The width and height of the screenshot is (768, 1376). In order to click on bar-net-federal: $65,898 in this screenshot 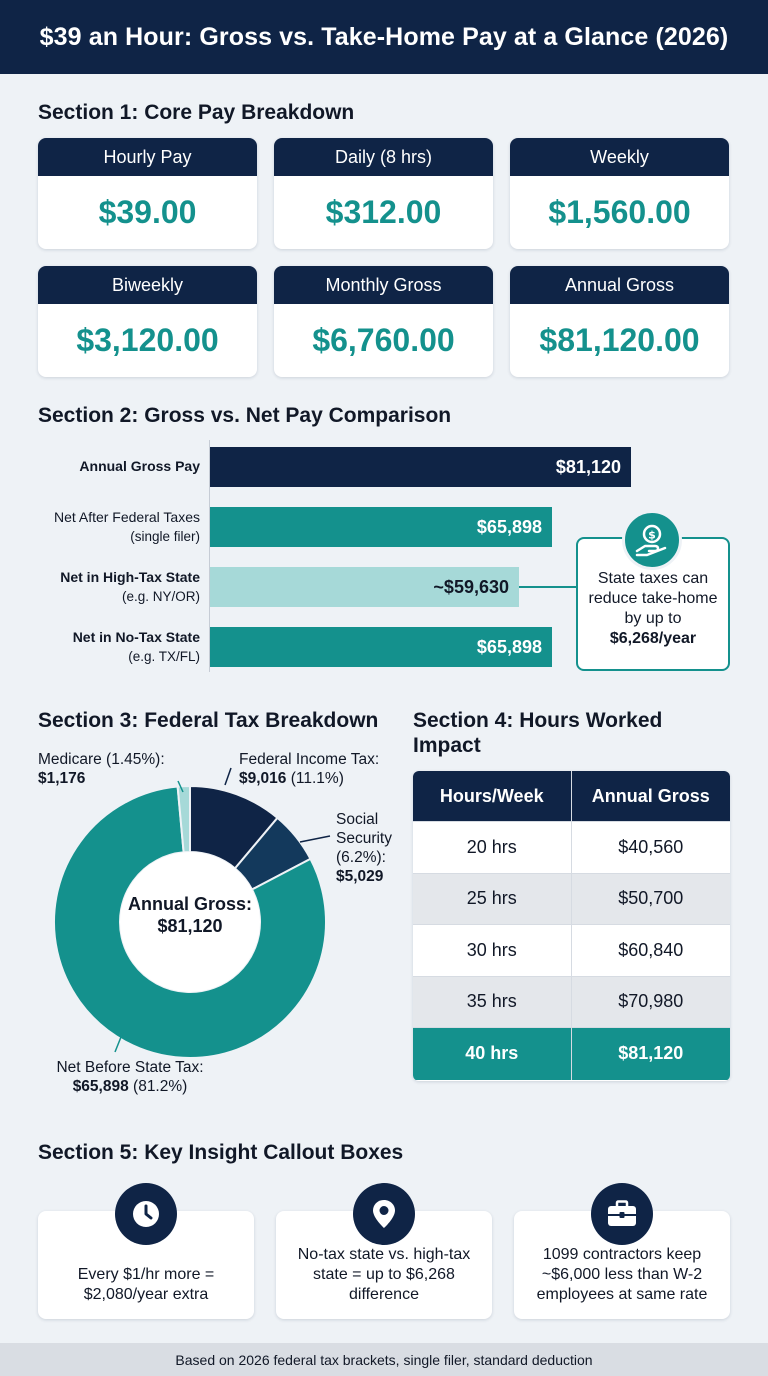, I will do `click(381, 527)`.